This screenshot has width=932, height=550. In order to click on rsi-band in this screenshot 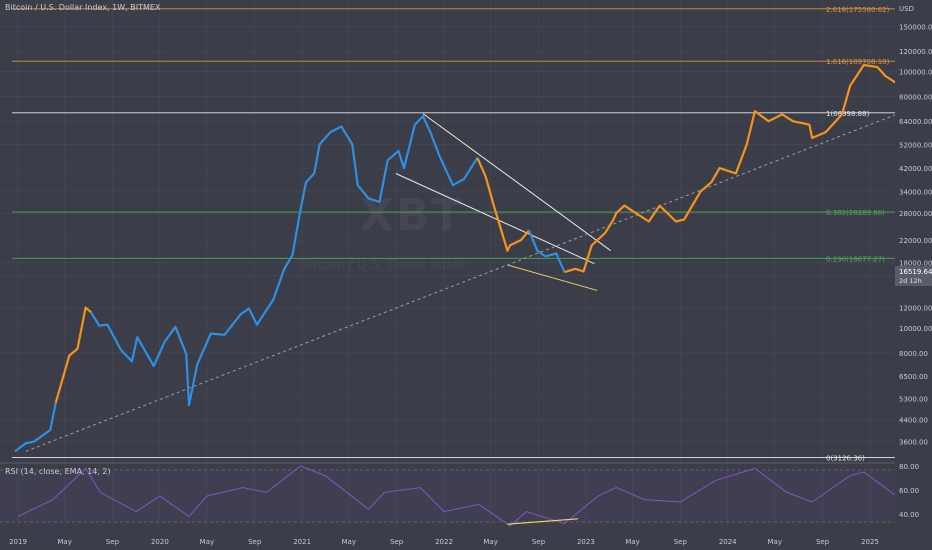, I will do `click(447, 496)`.